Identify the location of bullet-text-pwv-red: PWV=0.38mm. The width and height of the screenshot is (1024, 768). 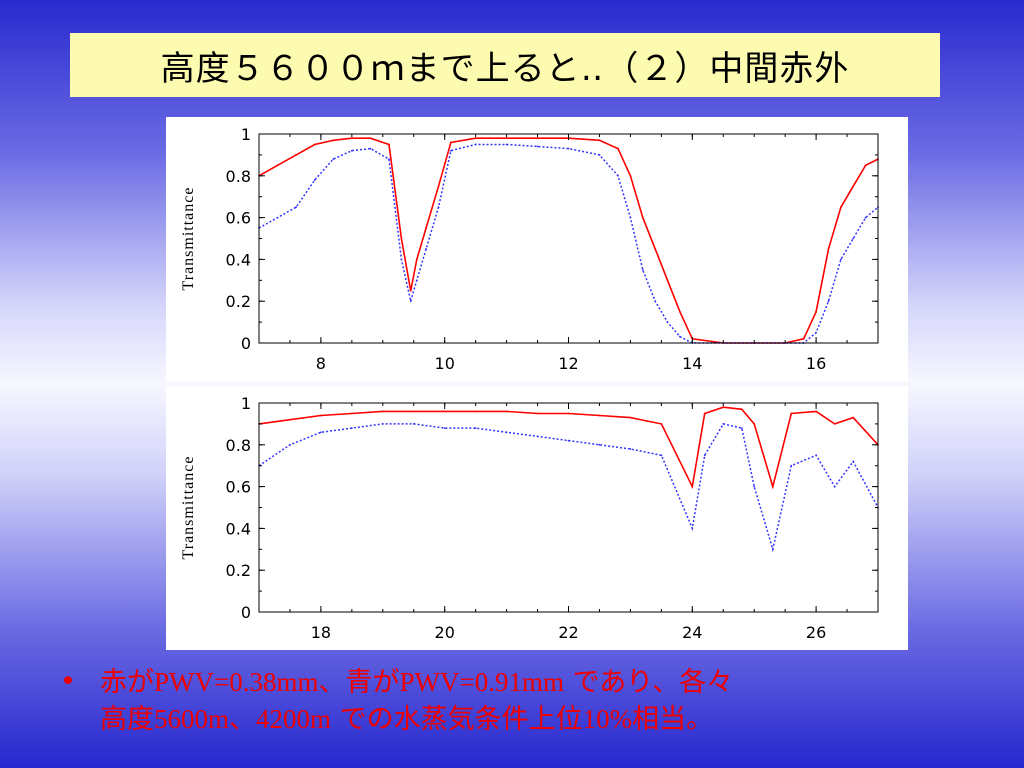
(236, 682).